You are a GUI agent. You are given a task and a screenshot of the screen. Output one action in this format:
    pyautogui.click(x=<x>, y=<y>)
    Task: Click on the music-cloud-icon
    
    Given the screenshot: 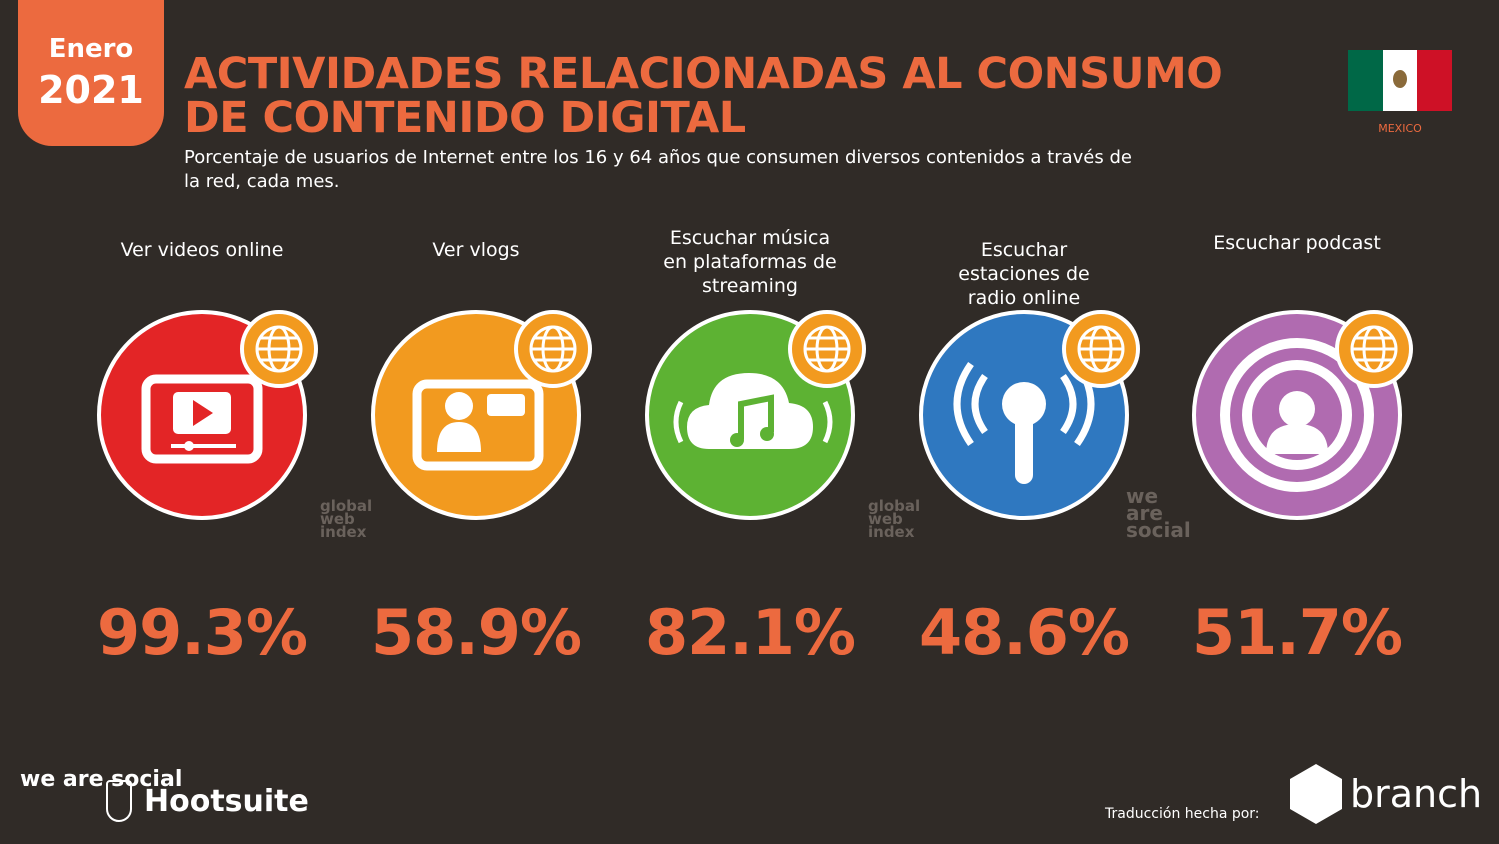 What is the action you would take?
    pyautogui.click(x=753, y=411)
    